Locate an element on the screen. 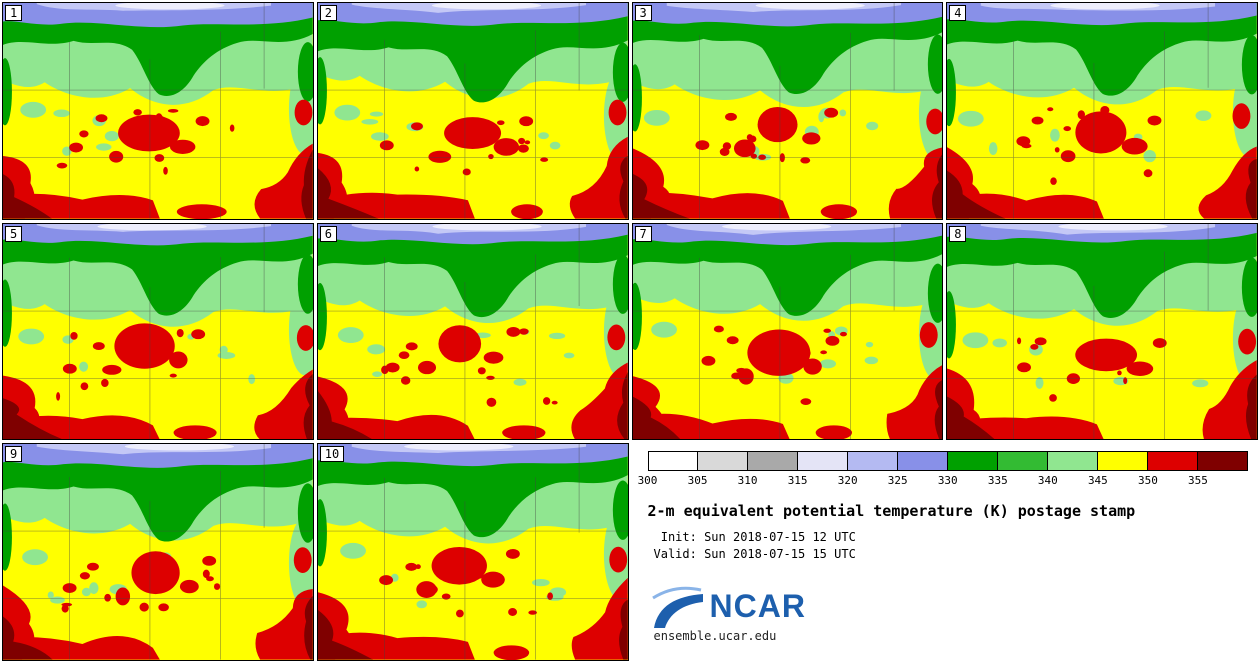  ensemble-member-panel: 4 is located at coordinates (1102, 111).